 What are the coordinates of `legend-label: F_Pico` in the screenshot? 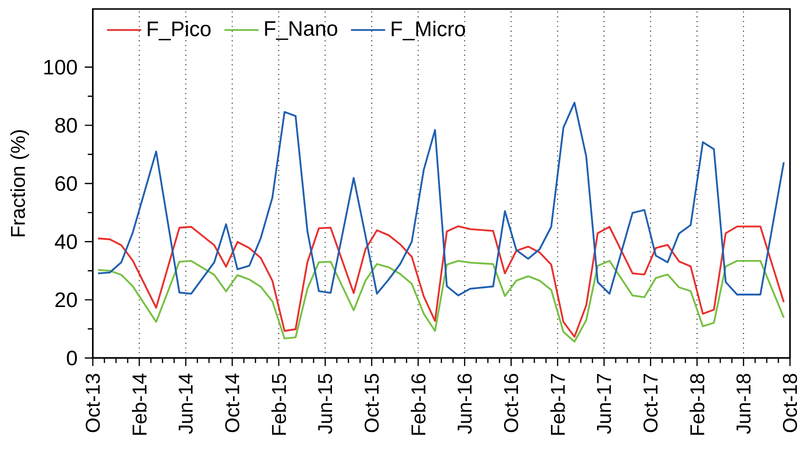 It's located at (179, 30).